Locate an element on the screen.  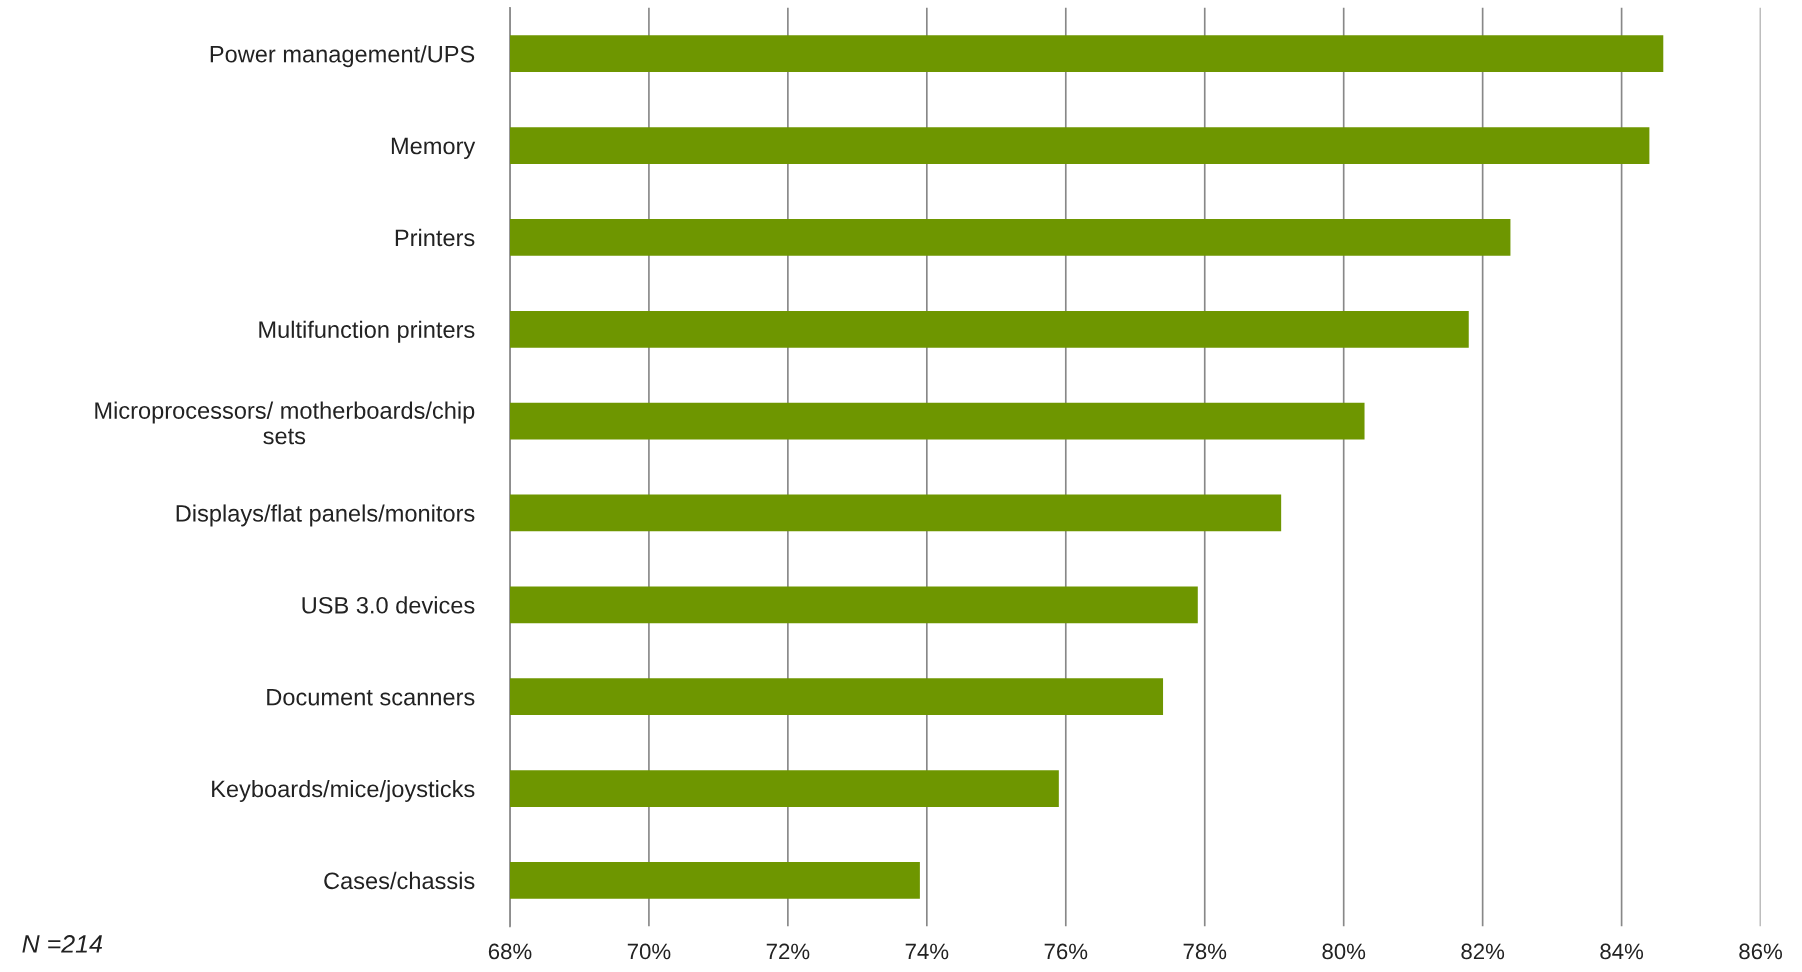
y-tick-label: Keyboards/mice/joysticks is located at coordinates (343, 790).